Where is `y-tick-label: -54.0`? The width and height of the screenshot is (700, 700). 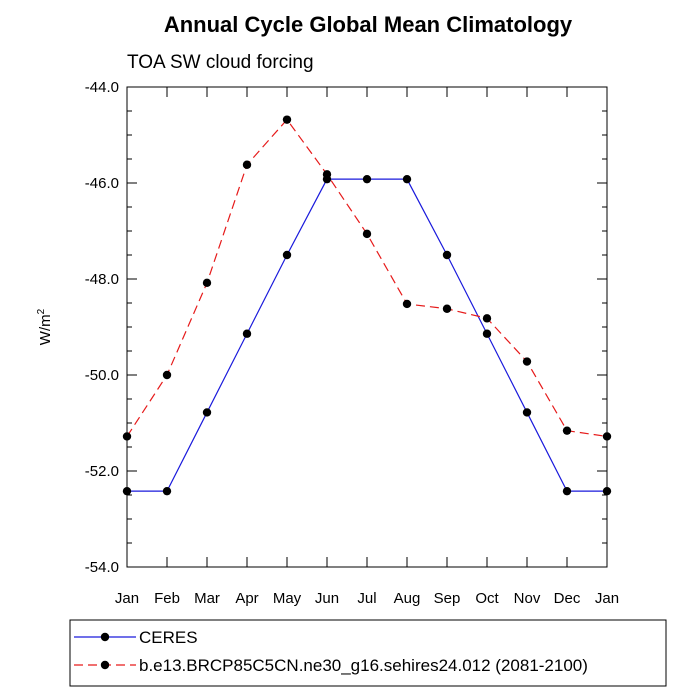 y-tick-label: -54.0 is located at coordinates (102, 567).